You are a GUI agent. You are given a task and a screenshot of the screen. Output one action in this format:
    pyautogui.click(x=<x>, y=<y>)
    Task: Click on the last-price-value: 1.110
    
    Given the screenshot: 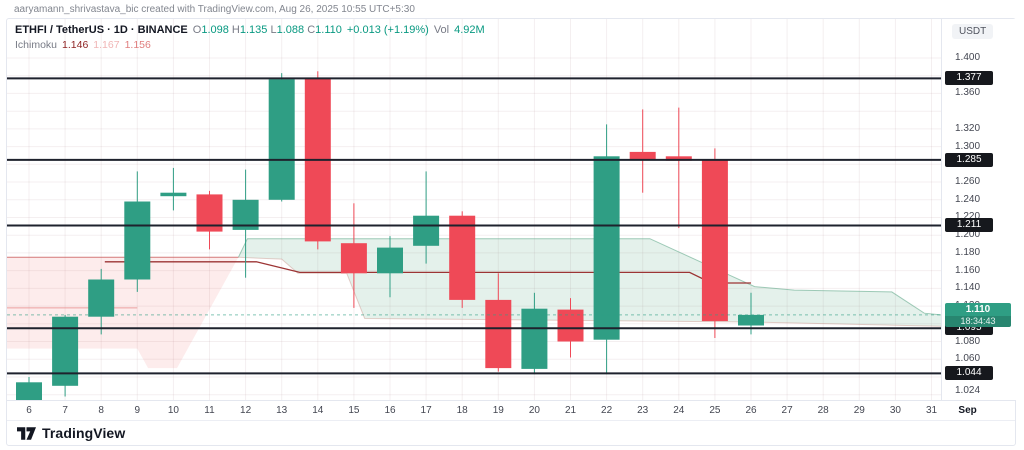 What is the action you would take?
    pyautogui.click(x=978, y=309)
    